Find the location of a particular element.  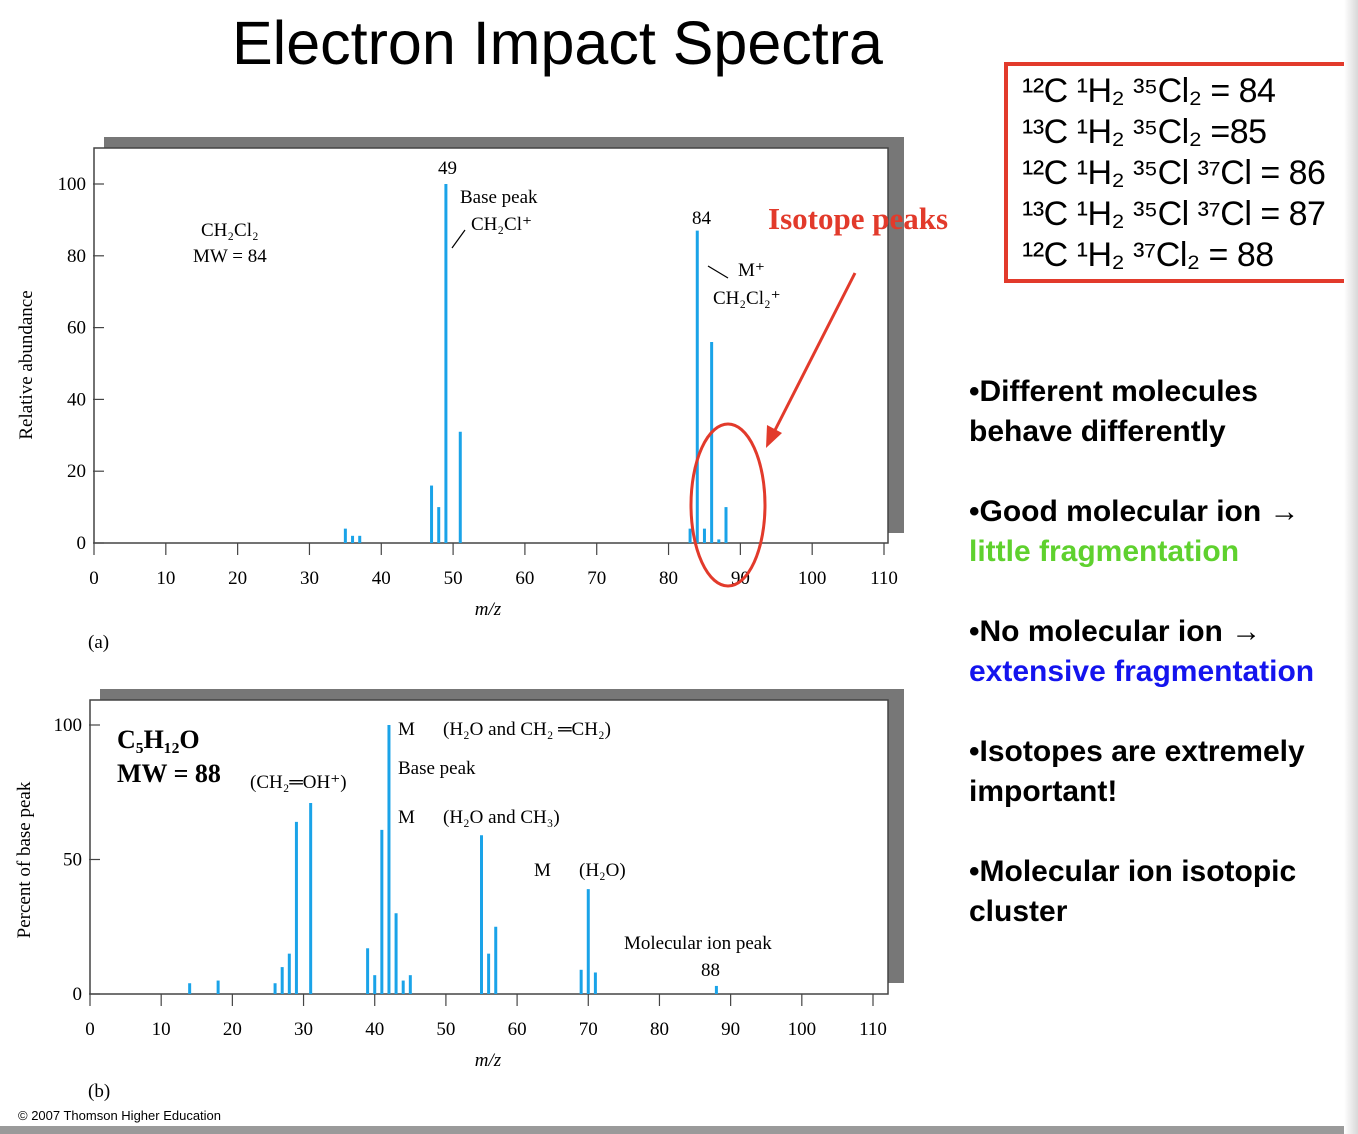

chart-a-base-ion-label: CH₂Cl⁺ is located at coordinates (501, 224).